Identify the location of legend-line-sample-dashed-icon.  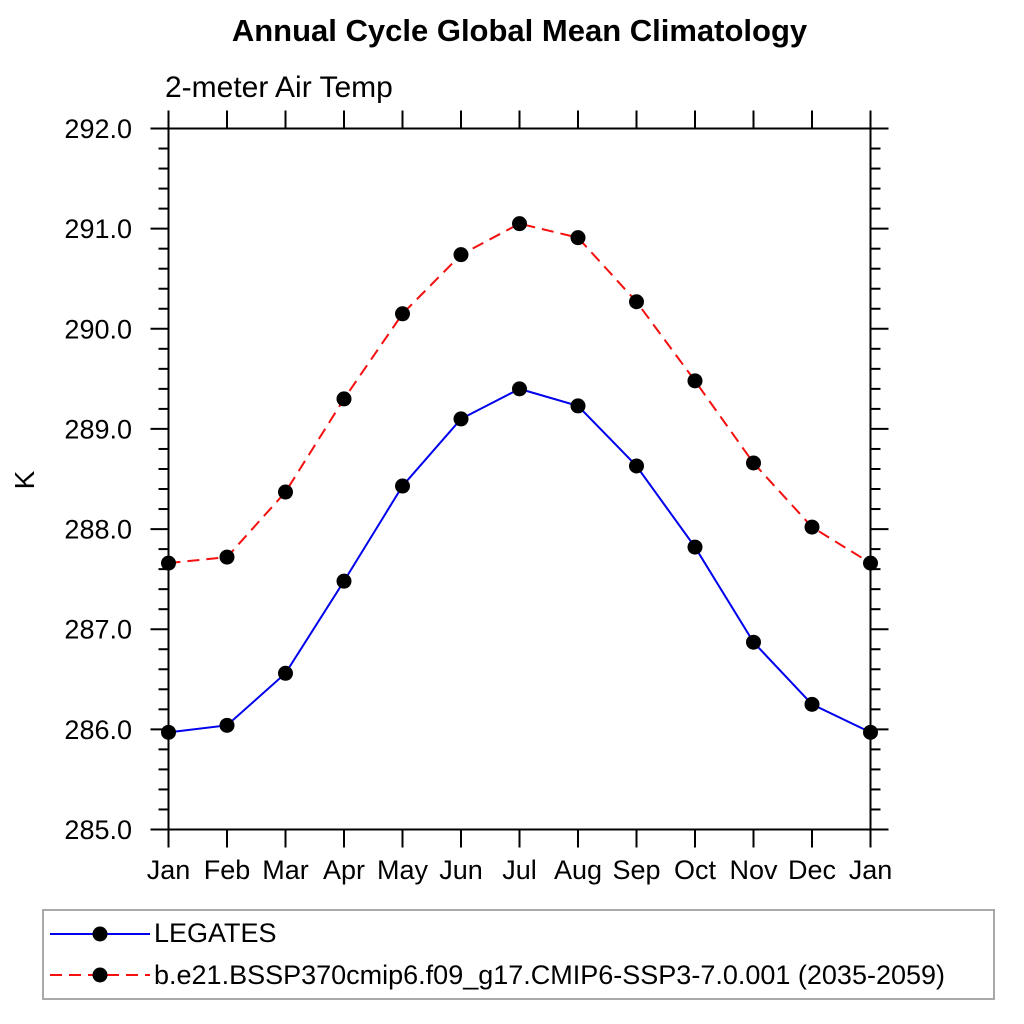
(100, 975).